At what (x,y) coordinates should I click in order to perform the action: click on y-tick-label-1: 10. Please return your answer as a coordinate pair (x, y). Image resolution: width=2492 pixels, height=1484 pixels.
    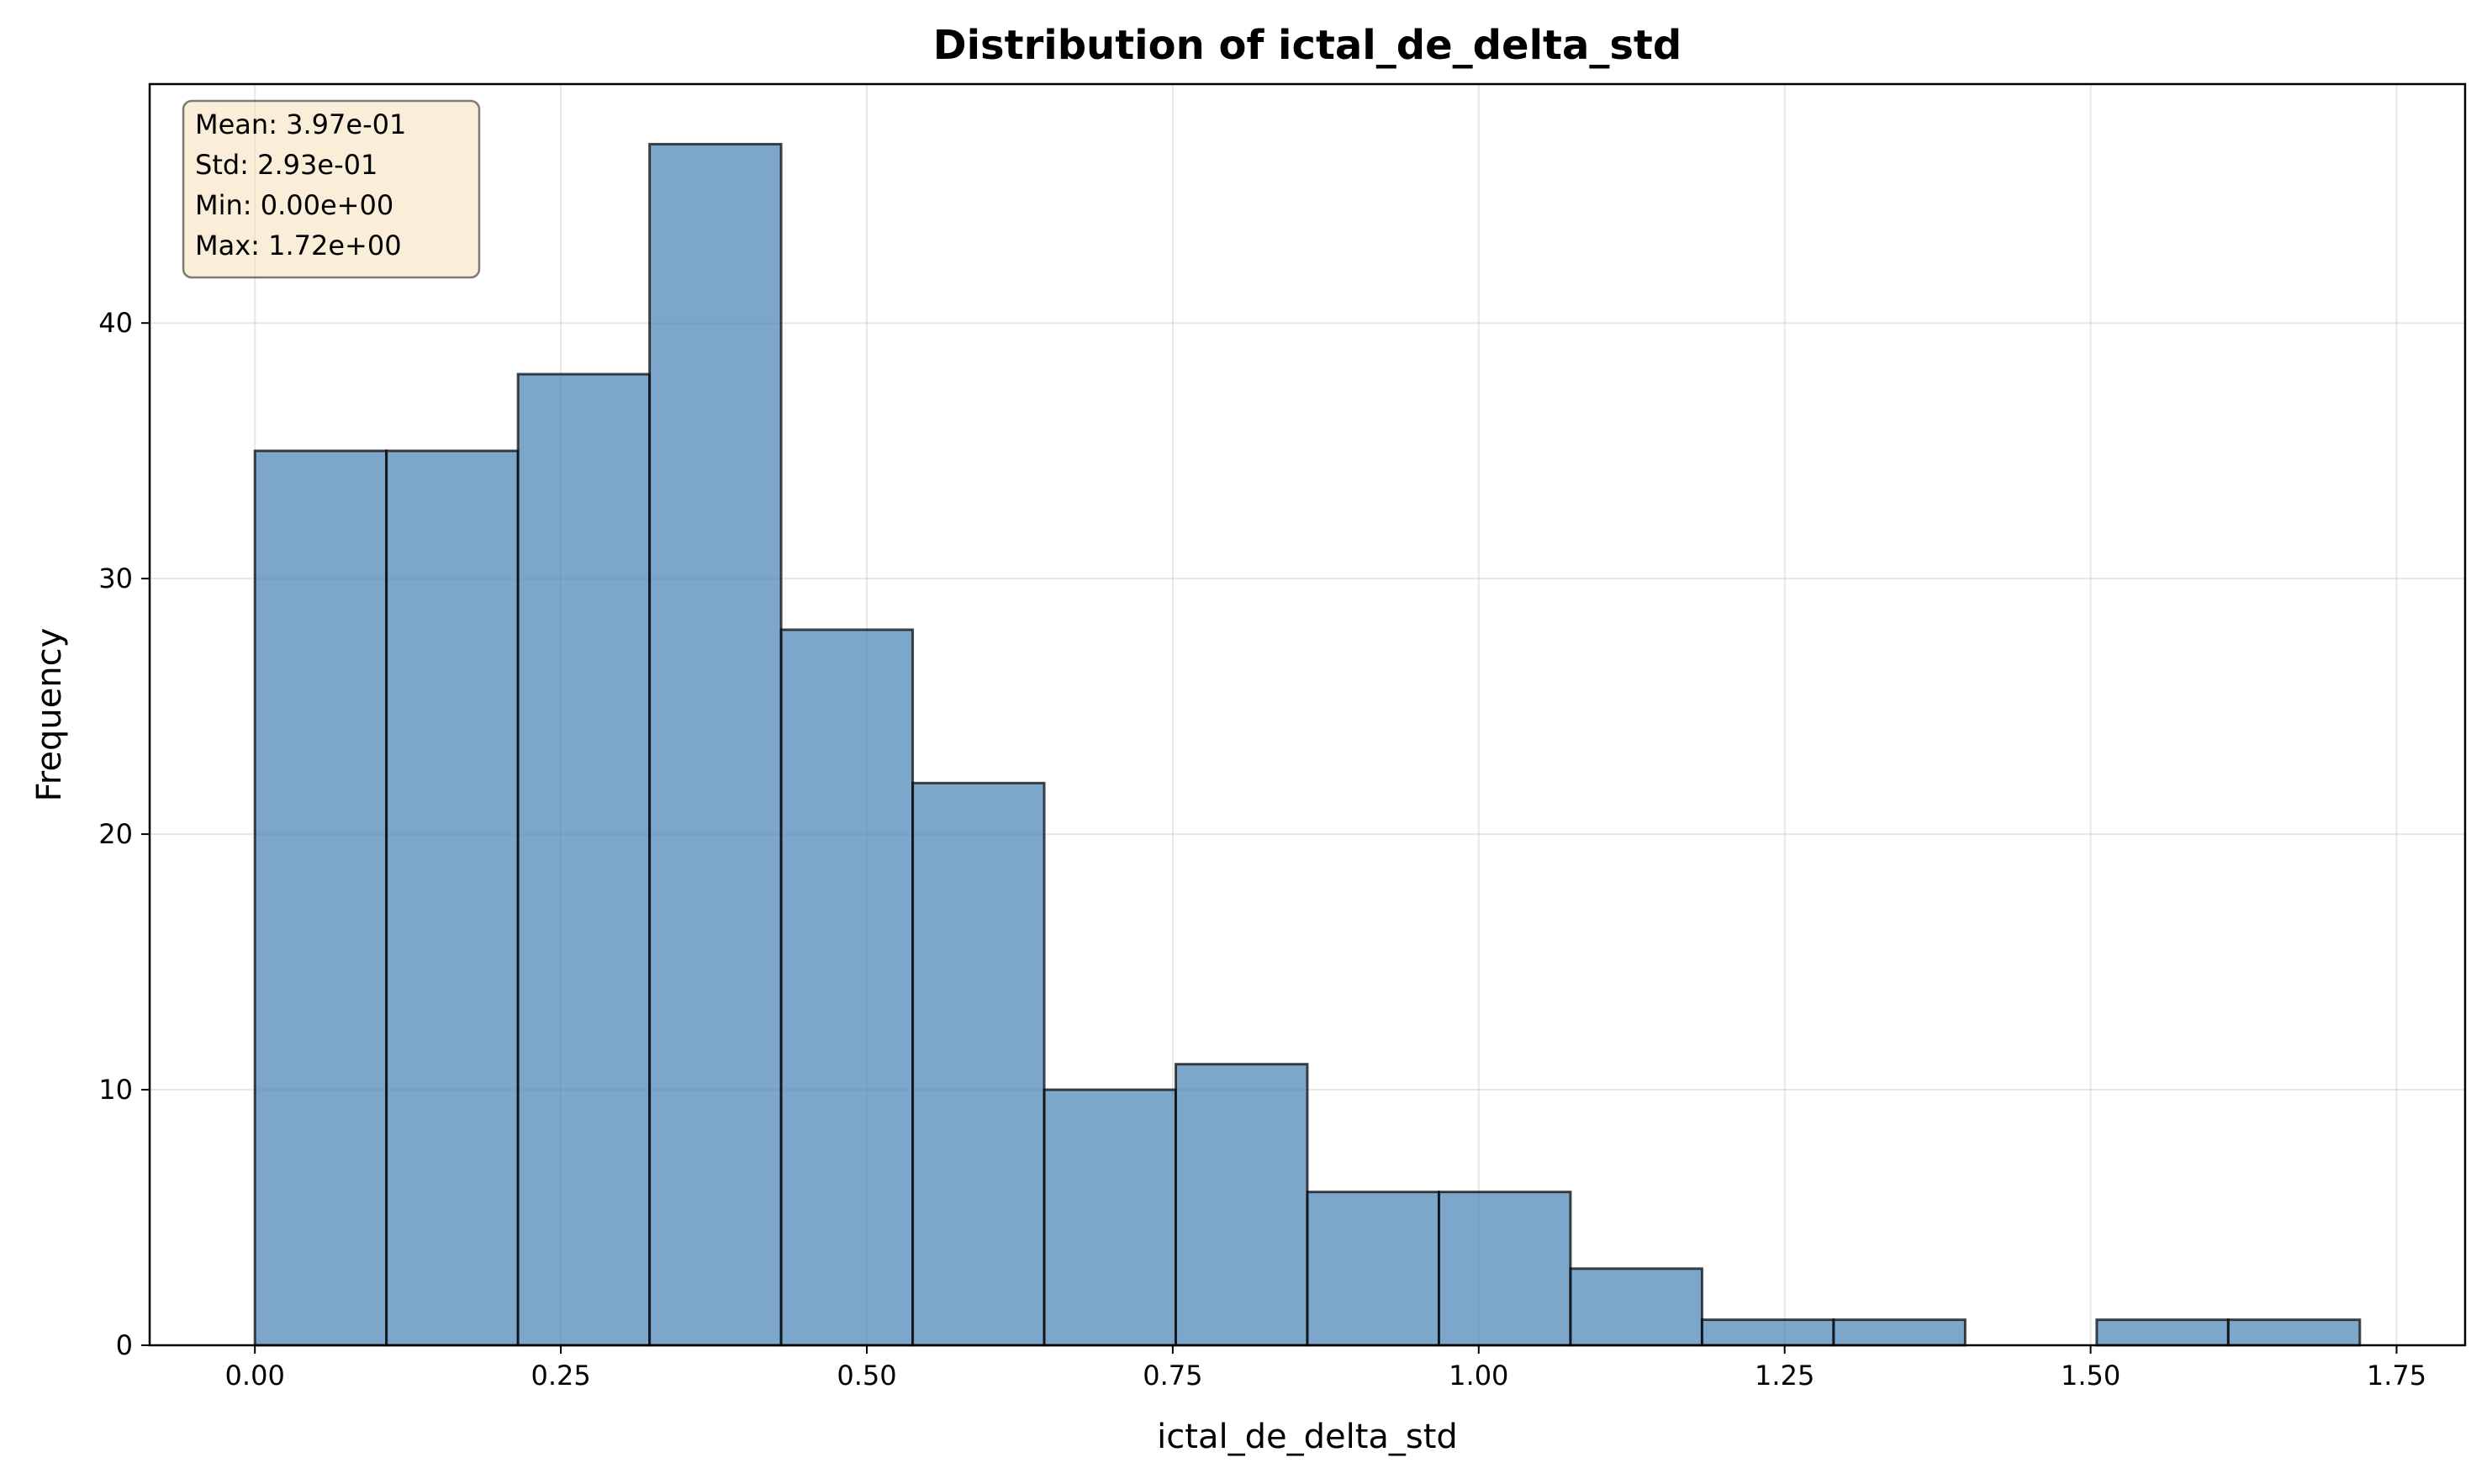
    Looking at the image, I should click on (115, 1090).